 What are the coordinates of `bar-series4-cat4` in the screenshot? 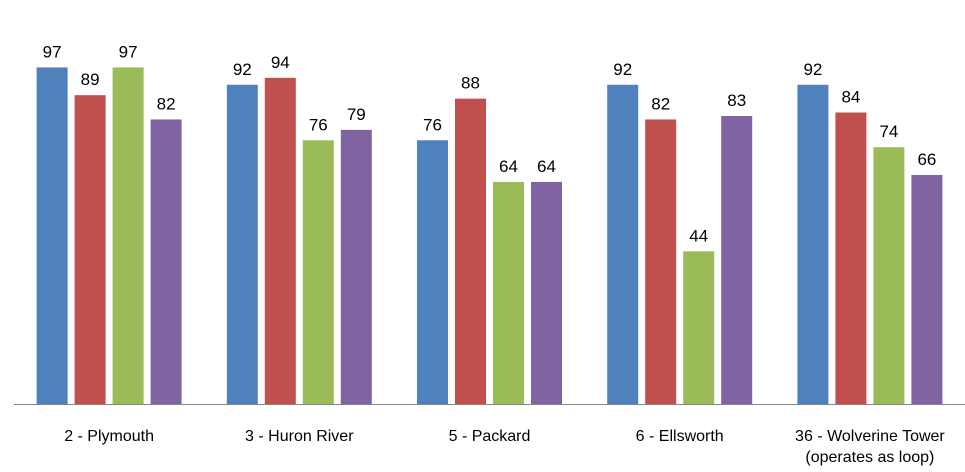 It's located at (737, 260).